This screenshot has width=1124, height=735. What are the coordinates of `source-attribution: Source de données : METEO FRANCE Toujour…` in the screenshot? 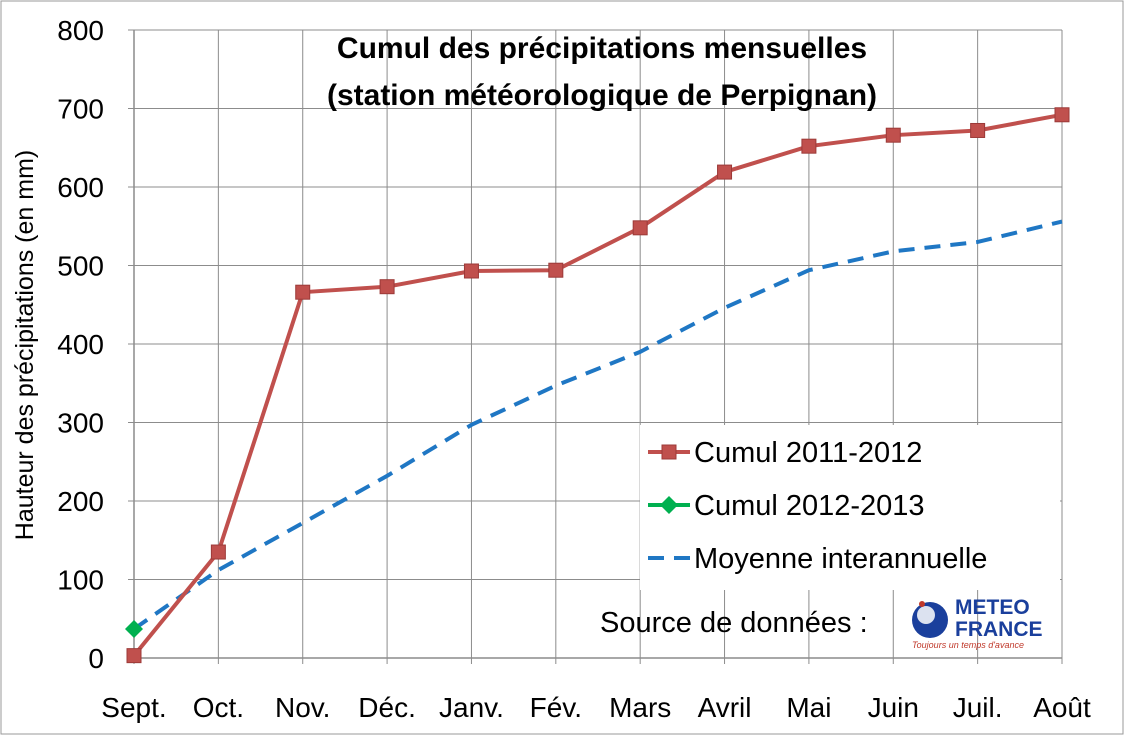 It's located at (821, 623).